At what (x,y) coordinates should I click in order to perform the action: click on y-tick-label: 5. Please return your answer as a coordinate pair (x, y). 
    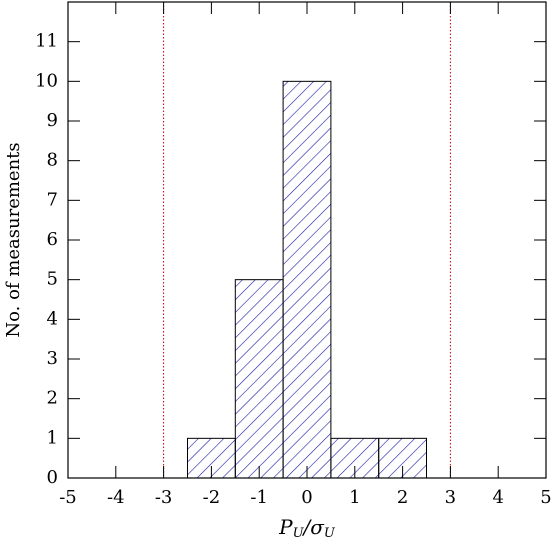
    Looking at the image, I should click on (52, 279).